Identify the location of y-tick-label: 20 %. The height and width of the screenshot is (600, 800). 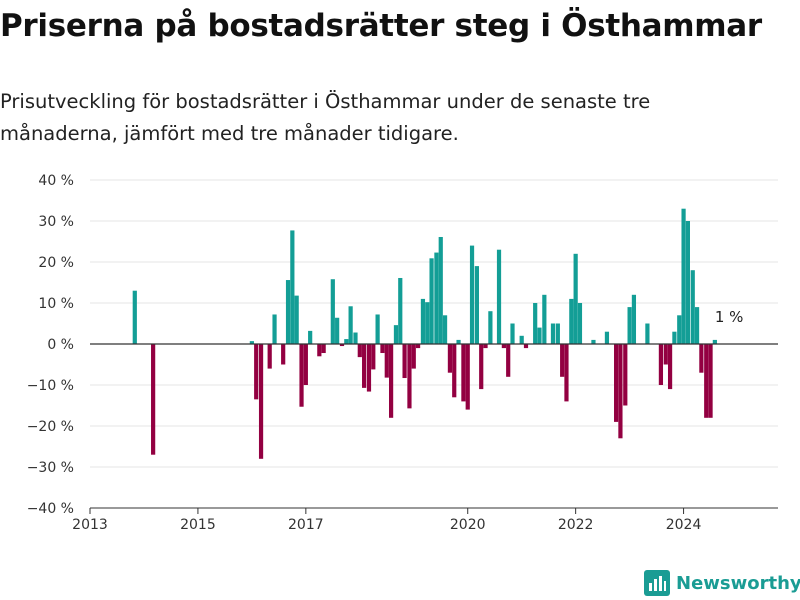
(56, 263).